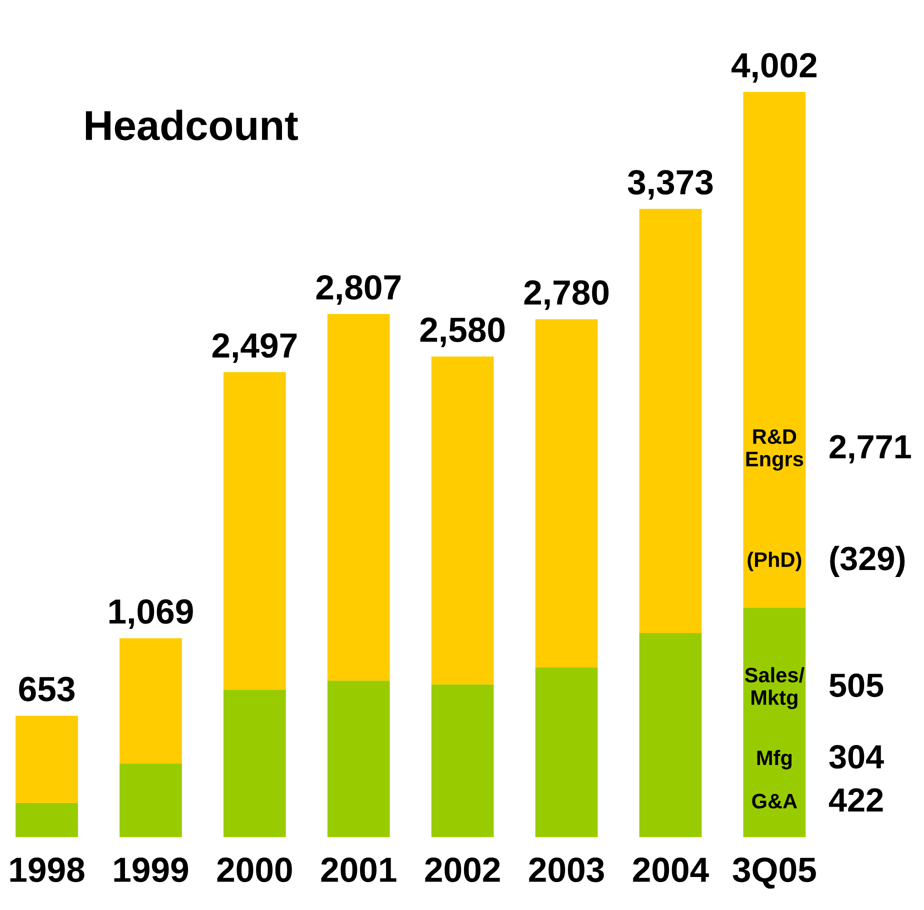  Describe the element at coordinates (775, 450) in the screenshot. I see `annotation: R&D Engrs` at that location.